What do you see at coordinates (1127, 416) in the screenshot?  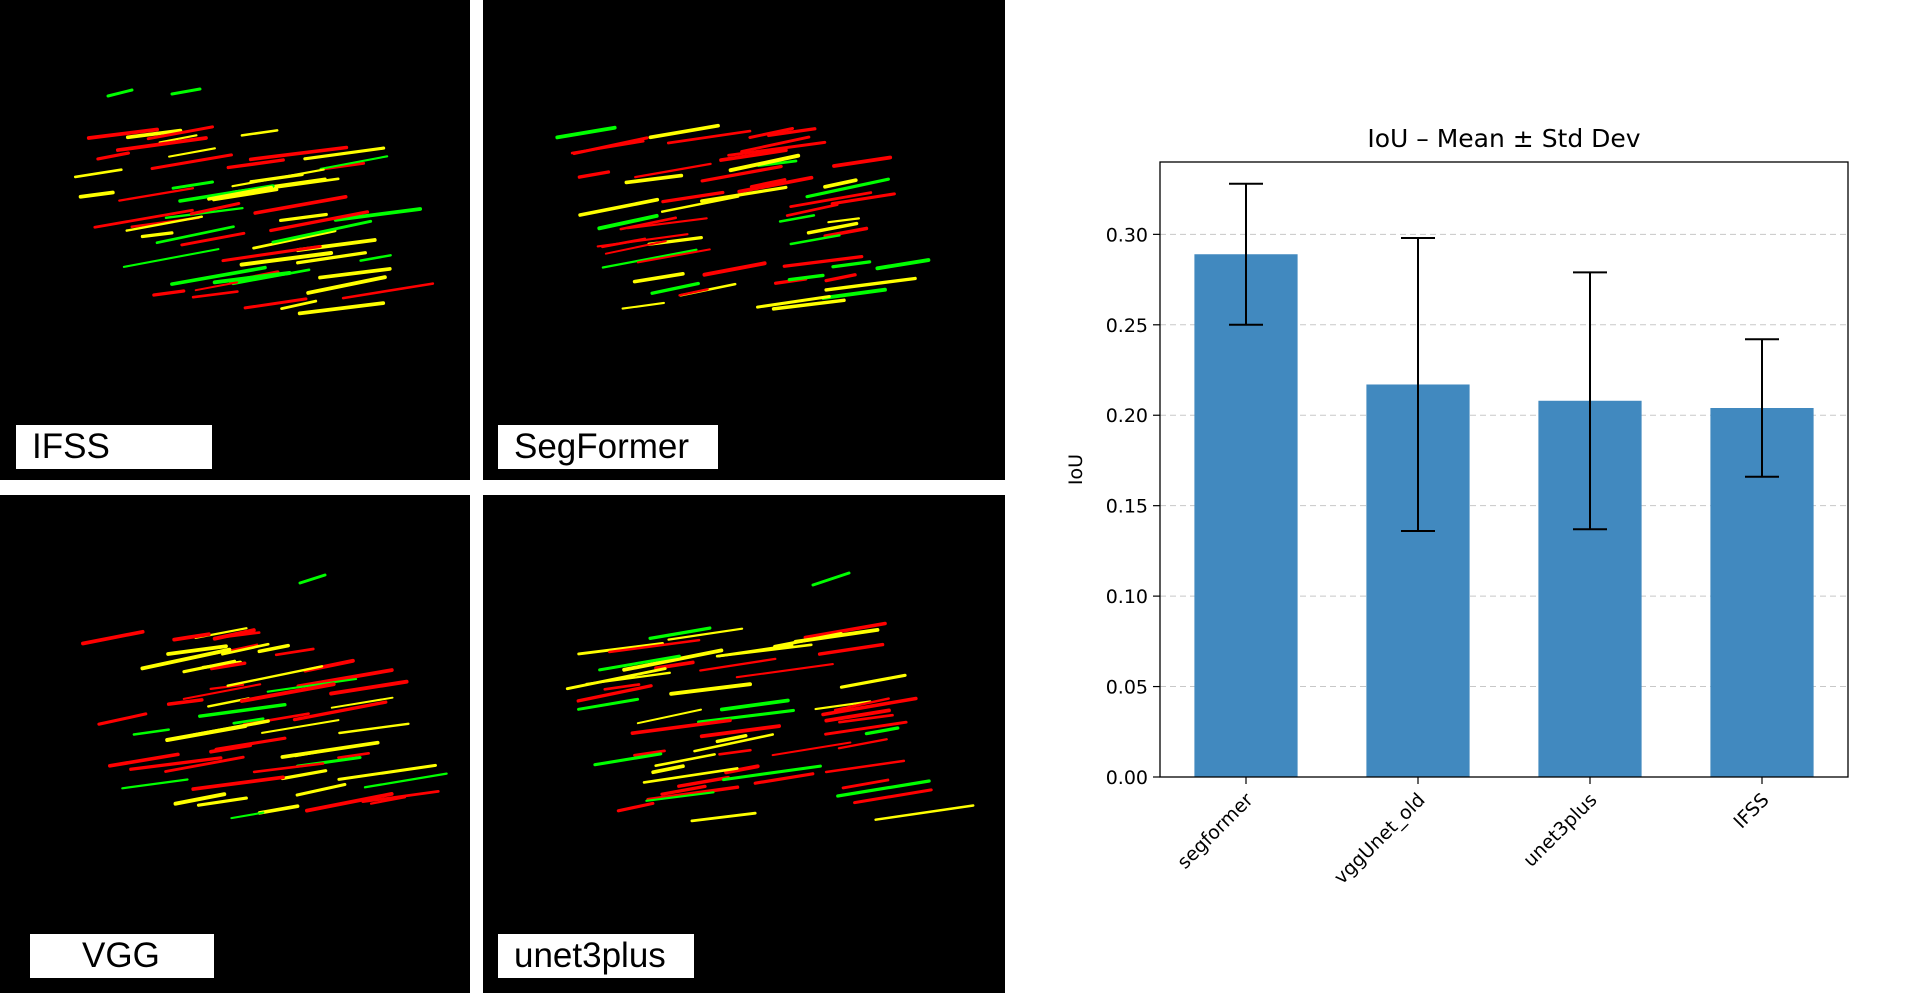 I see `y-tick-label: 0.20` at bounding box center [1127, 416].